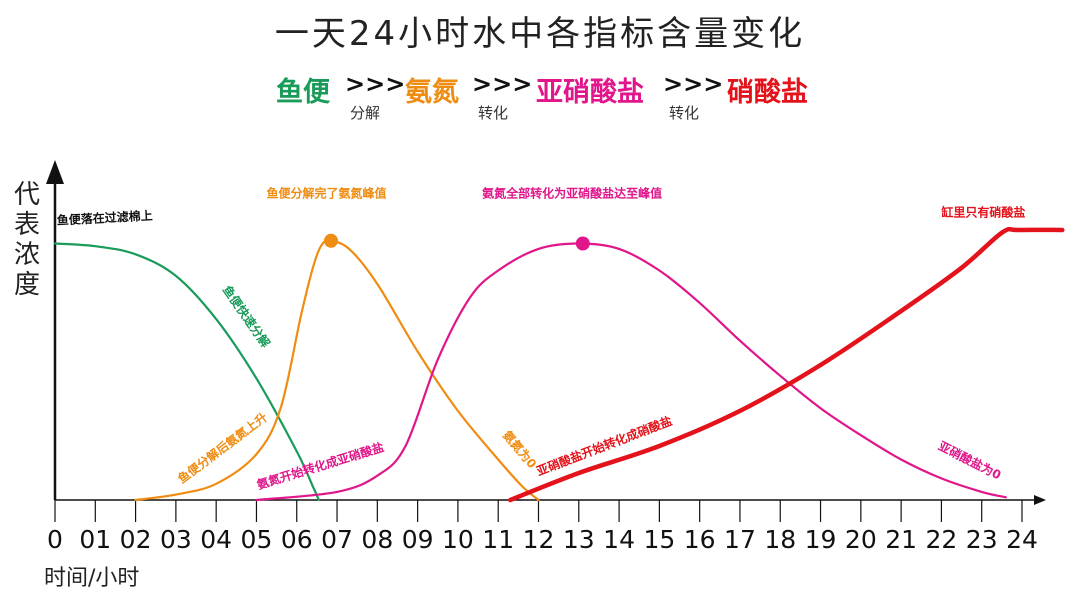  What do you see at coordinates (493, 113) in the screenshot?
I see `flow-step-2: 转化` at bounding box center [493, 113].